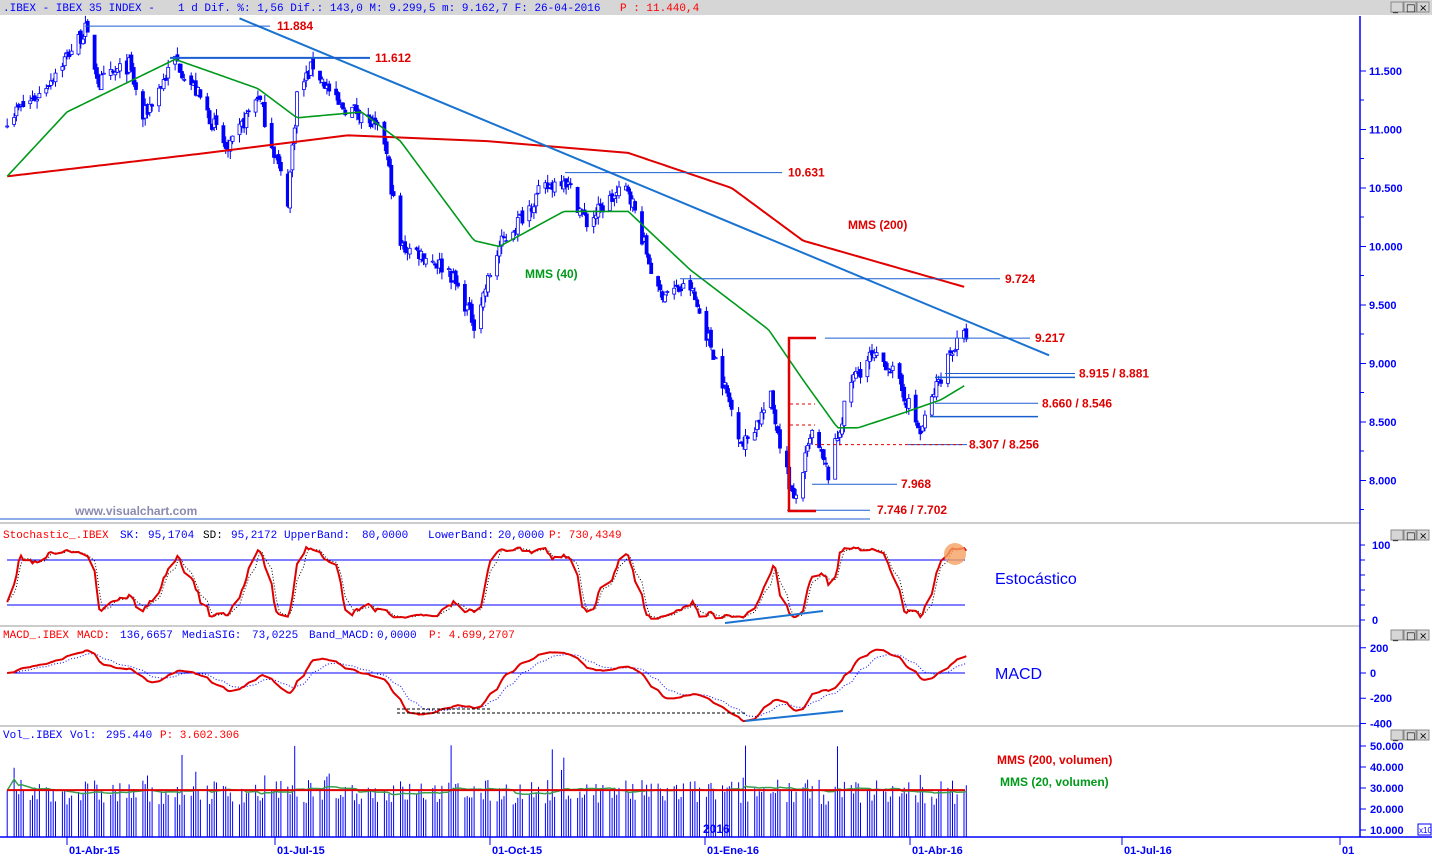 The height and width of the screenshot is (857, 1432). Describe the element at coordinates (1348, 851) in the screenshot. I see `x-tick-label: 01` at that location.